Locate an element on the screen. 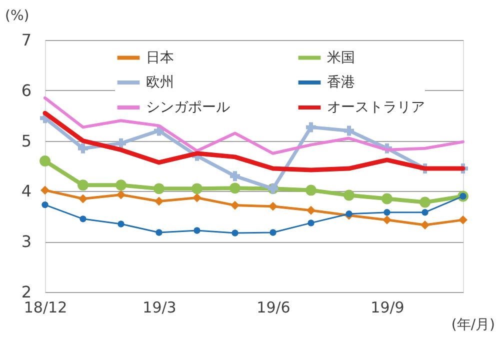 This screenshot has width=500, height=342. y-tick-label: 7 is located at coordinates (26, 40).